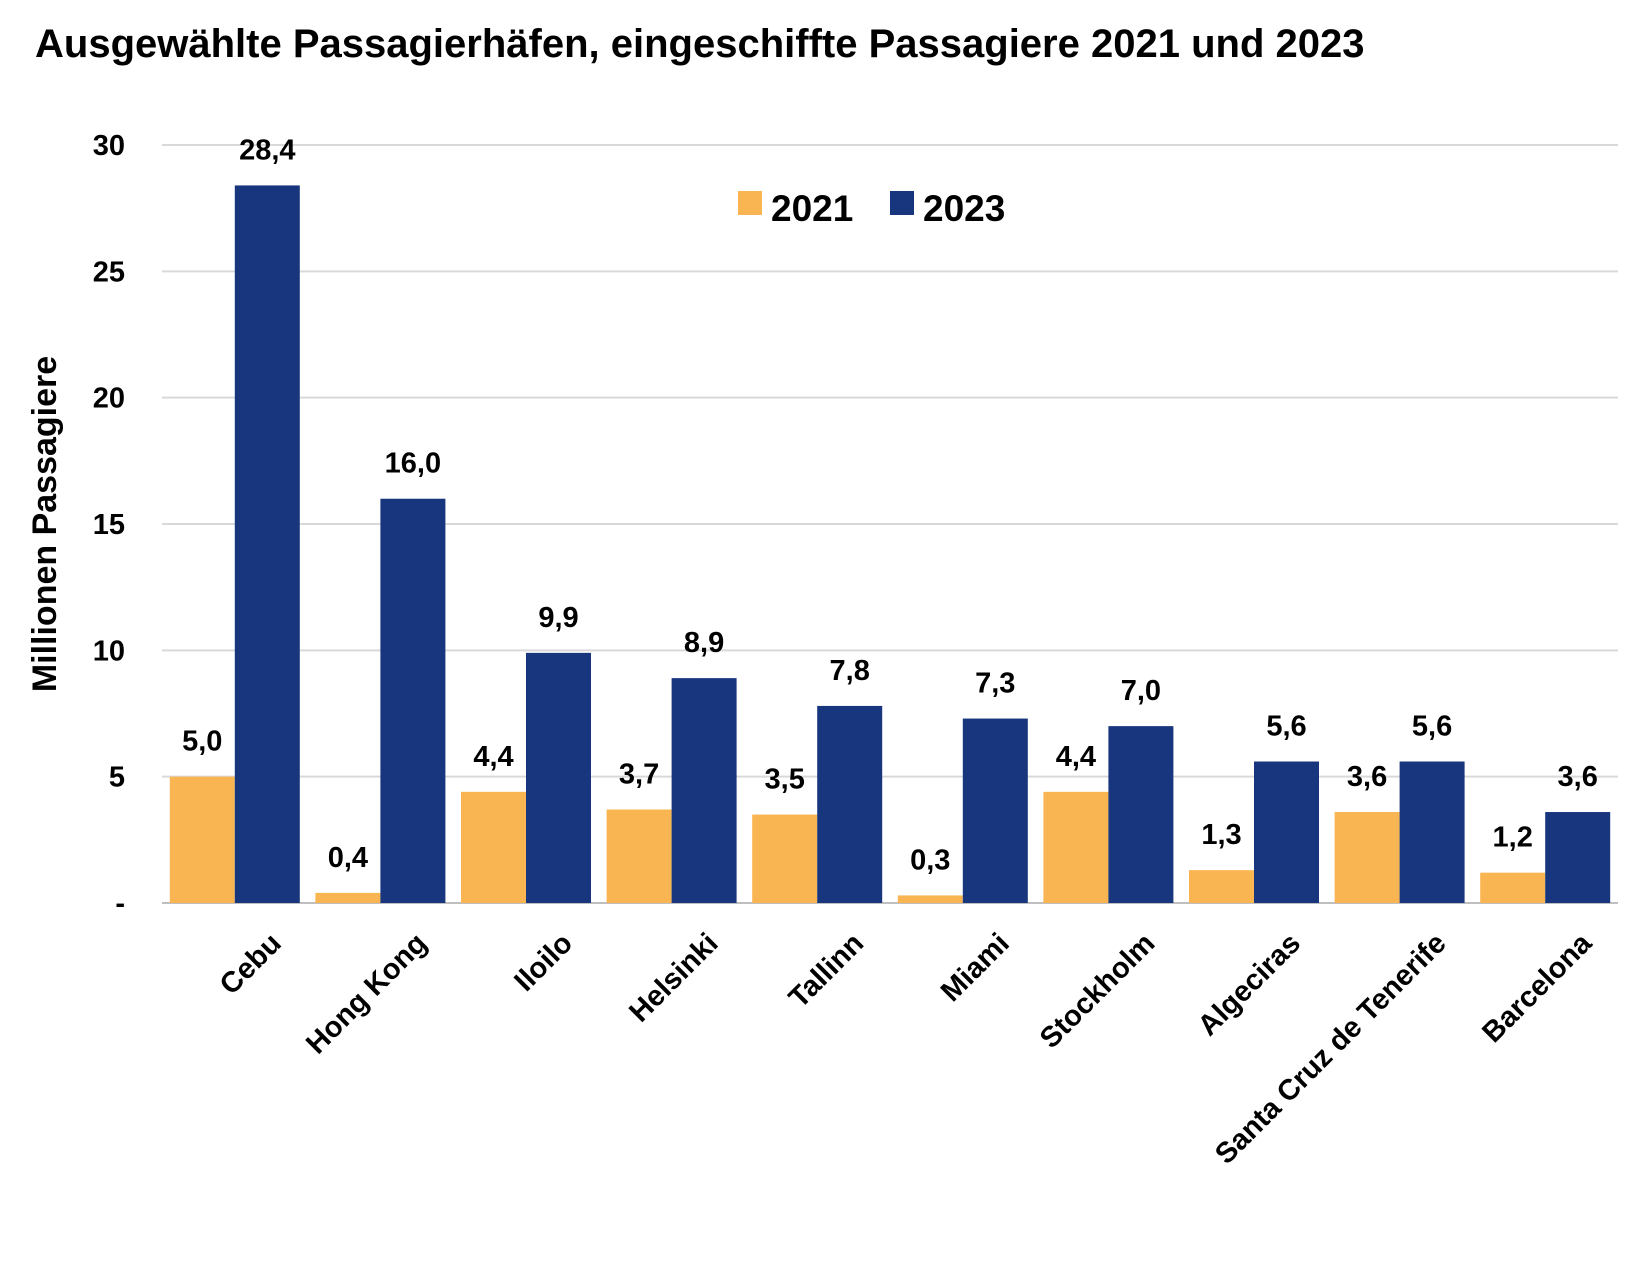  What do you see at coordinates (202, 742) in the screenshot?
I see `data-label: 5,0` at bounding box center [202, 742].